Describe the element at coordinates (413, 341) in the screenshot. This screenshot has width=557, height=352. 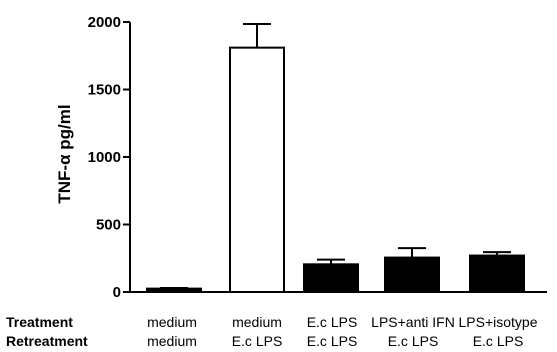
I see `retreatment-label-4: E.c LPS` at that location.